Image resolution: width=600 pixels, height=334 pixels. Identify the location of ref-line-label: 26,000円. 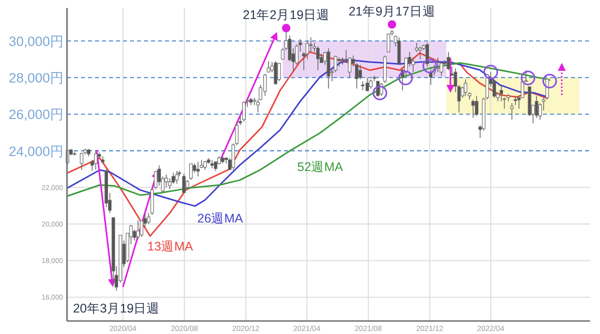
(36, 114).